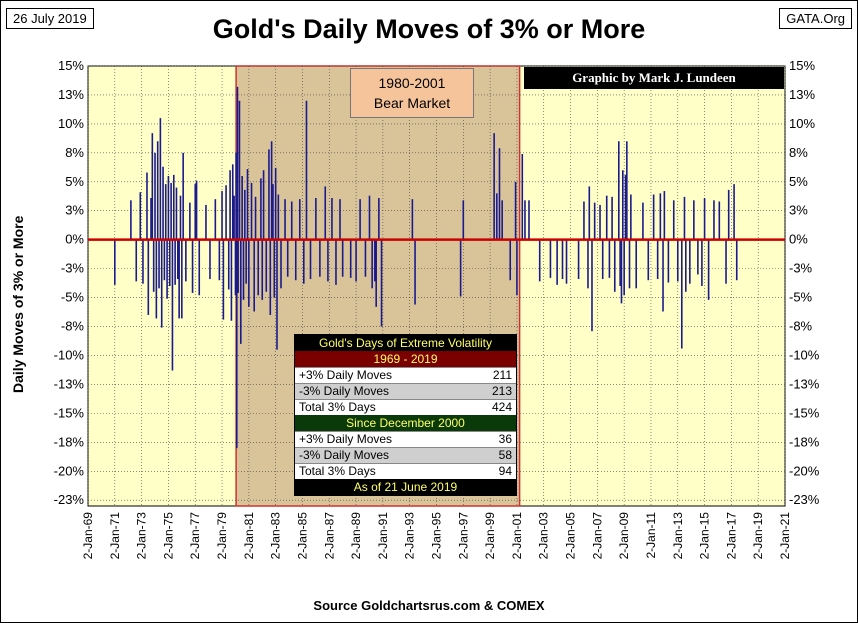  I want to click on stats-row-value: 424, so click(501, 407).